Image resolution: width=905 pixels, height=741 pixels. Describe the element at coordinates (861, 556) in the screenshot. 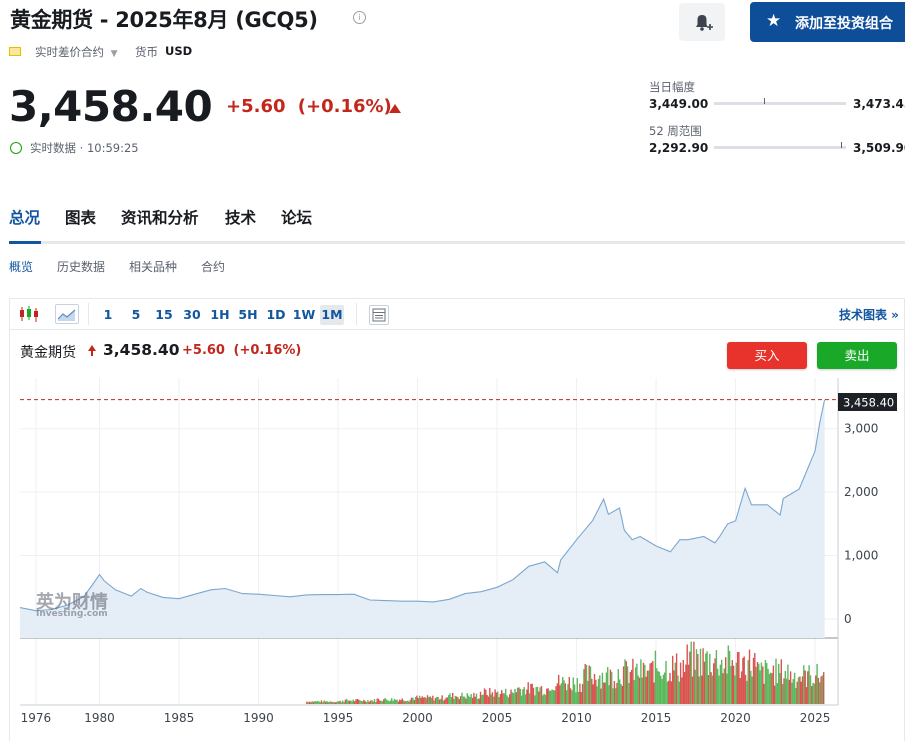

I see `y-tick-label: 1,000` at that location.